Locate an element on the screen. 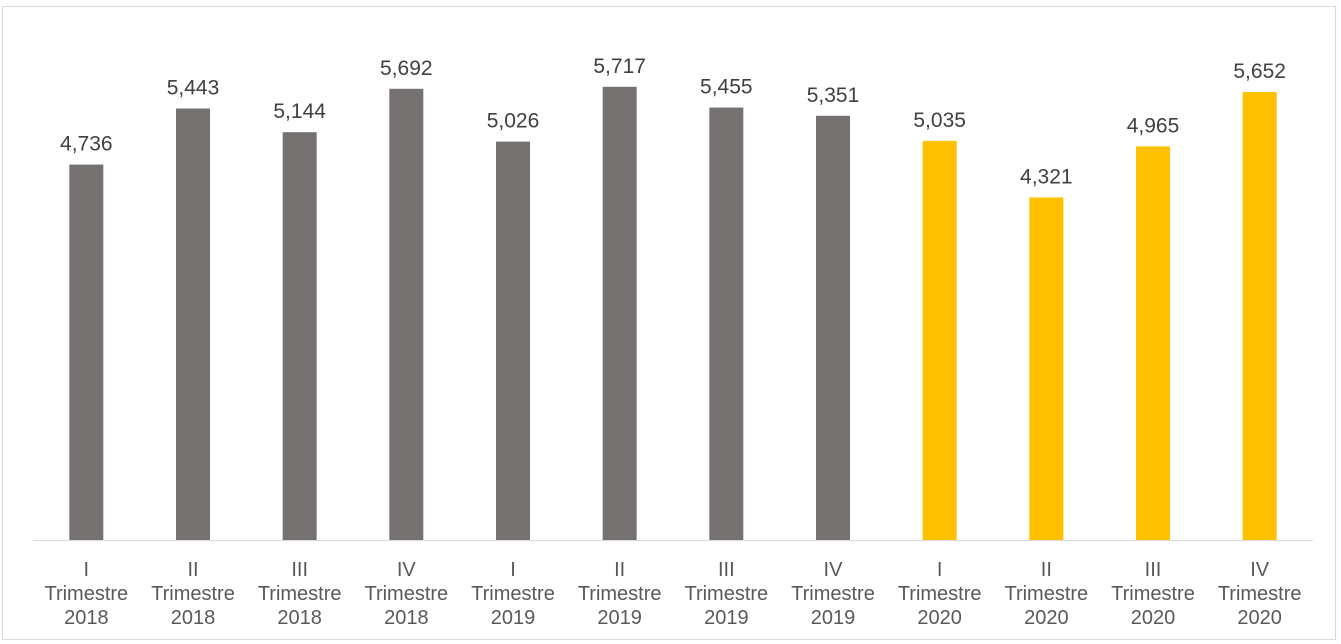 The image size is (1341, 644). data-label-8: 5,351 is located at coordinates (833, 95).